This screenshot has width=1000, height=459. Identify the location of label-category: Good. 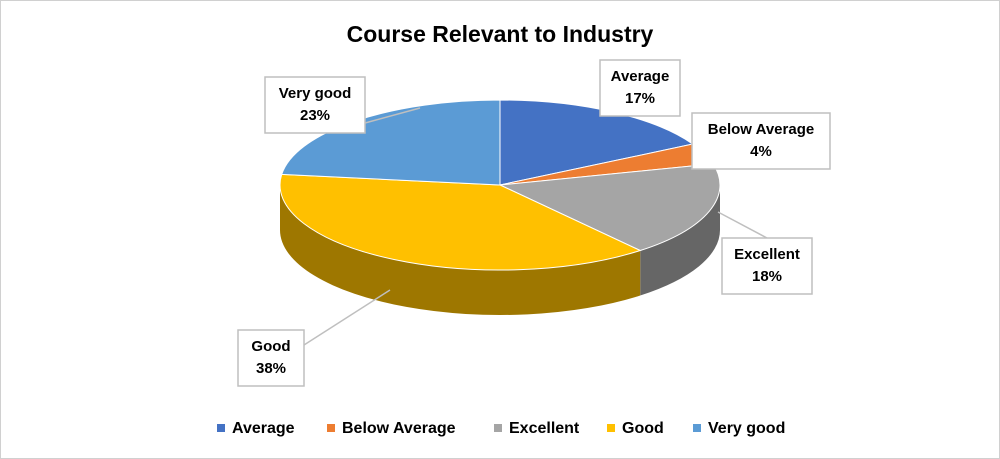
(270, 346).